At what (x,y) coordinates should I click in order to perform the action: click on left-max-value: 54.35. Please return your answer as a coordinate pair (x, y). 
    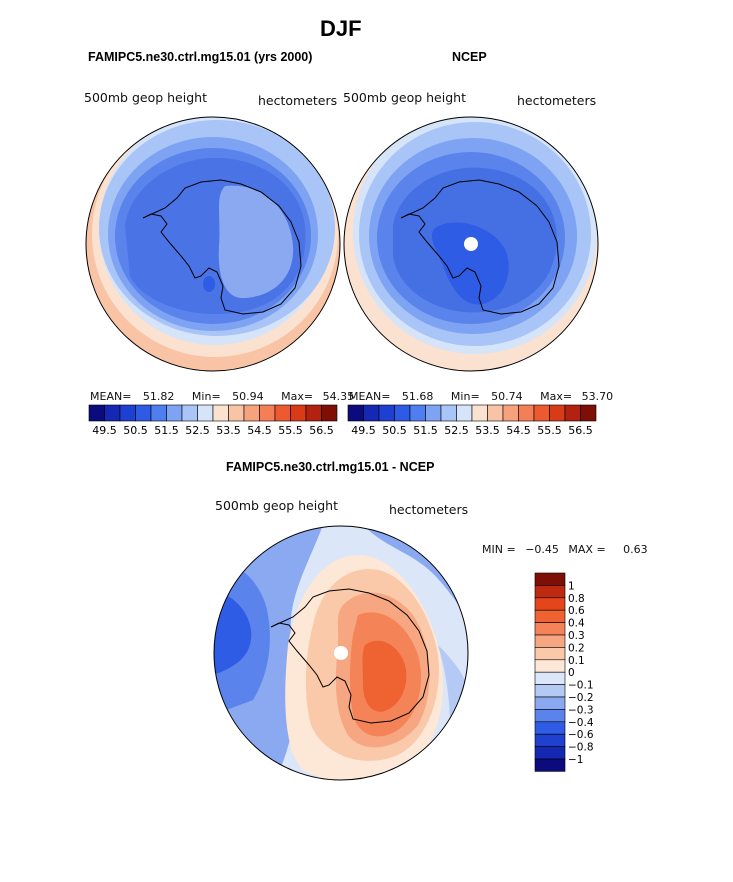
    Looking at the image, I should click on (338, 396).